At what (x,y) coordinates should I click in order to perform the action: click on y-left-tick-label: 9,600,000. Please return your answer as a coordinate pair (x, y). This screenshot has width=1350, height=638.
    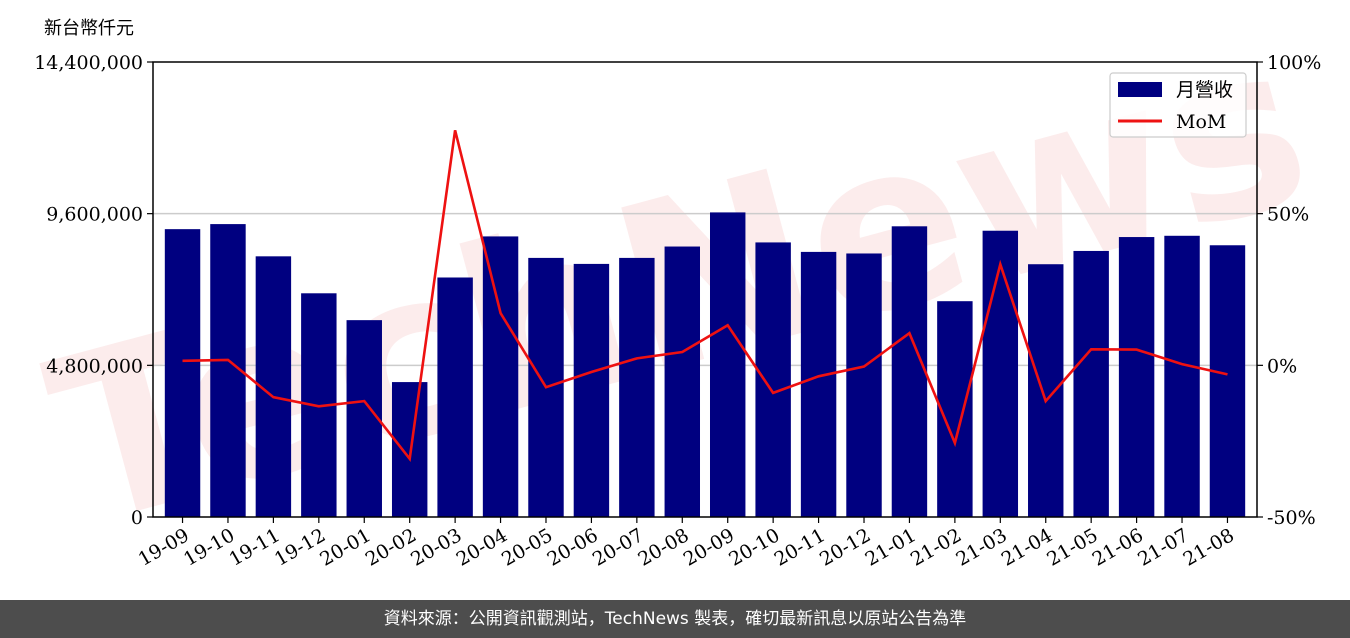
    Looking at the image, I should click on (94, 215).